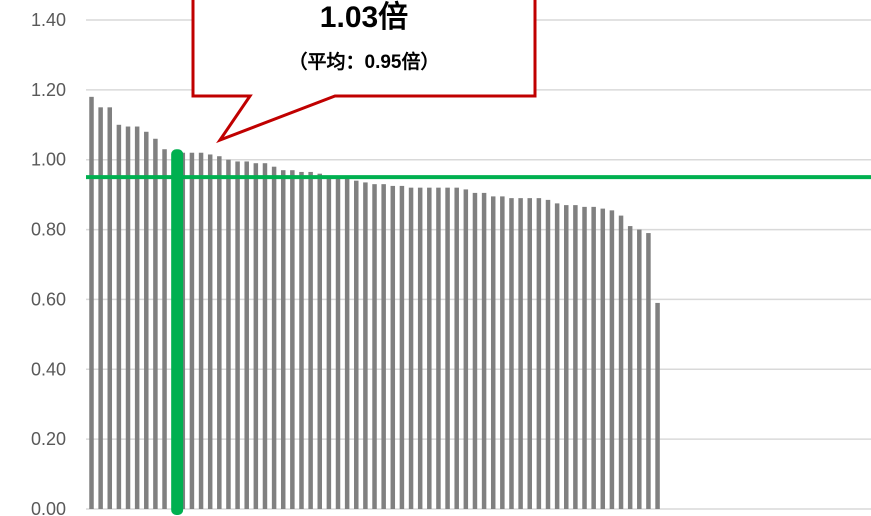  I want to click on callout-average-text: （平均：0.95倍）, so click(364, 61).